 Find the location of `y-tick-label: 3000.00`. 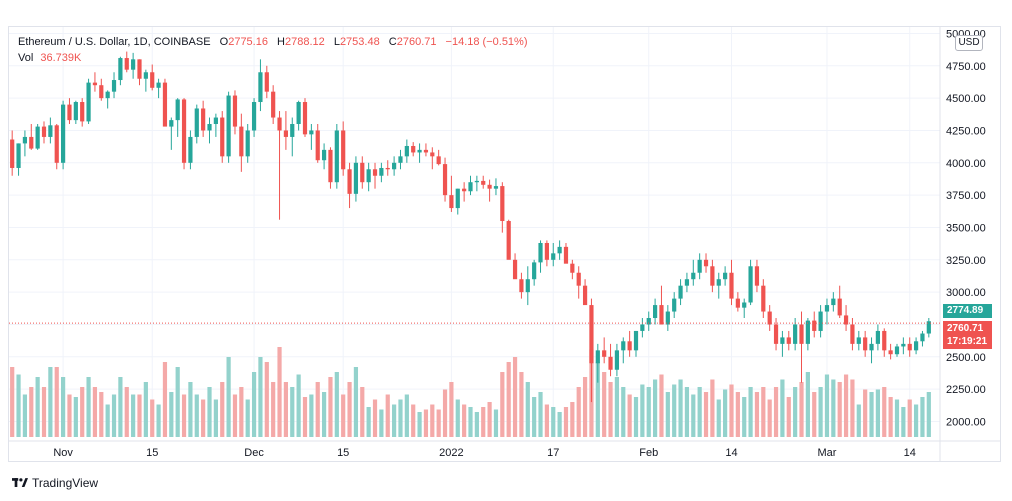

y-tick-label: 3000.00 is located at coordinates (966, 293).